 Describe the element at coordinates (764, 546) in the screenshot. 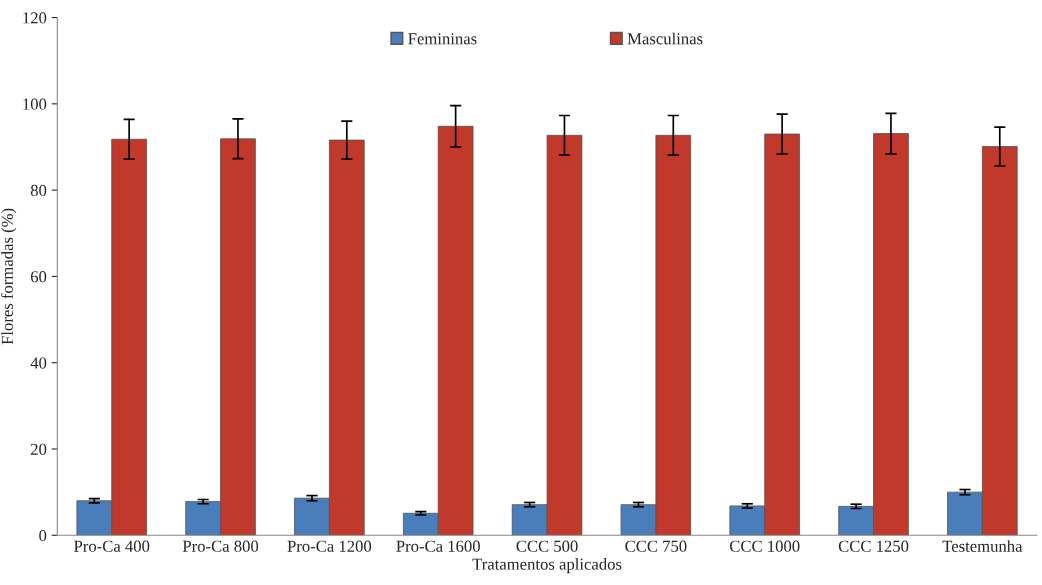

I see `x-tick-label: CCC 1000` at that location.